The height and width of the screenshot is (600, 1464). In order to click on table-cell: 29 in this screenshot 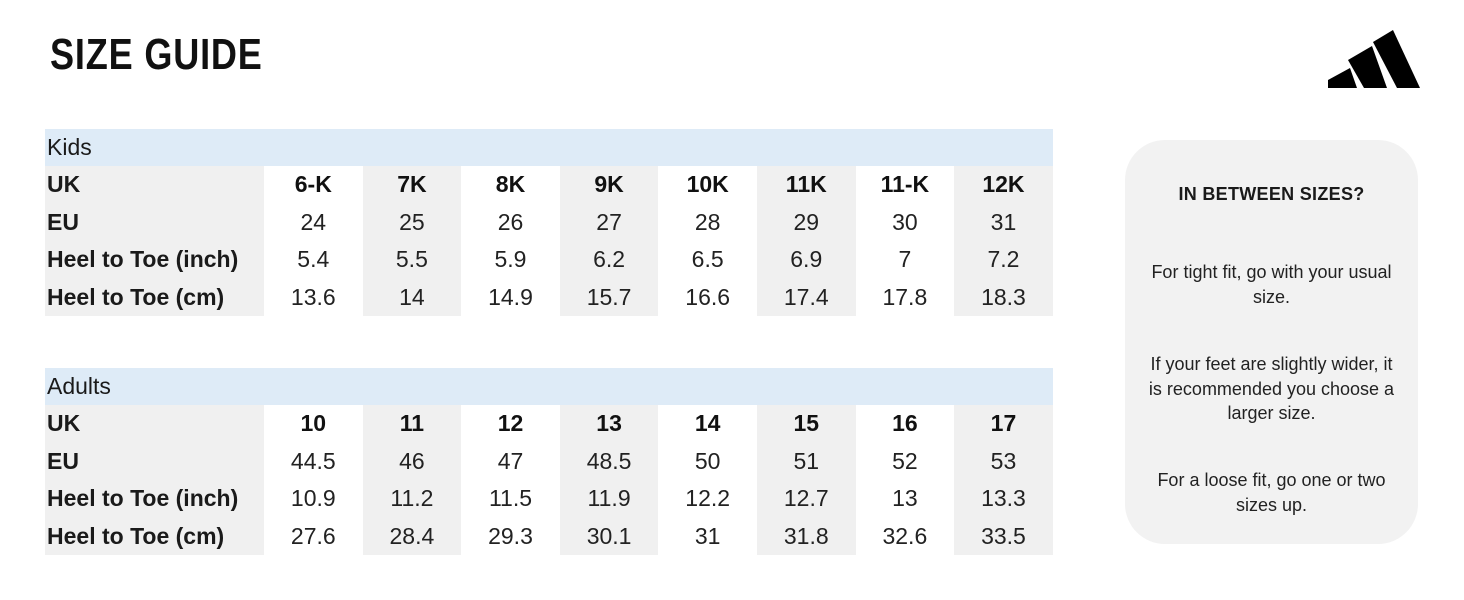, I will do `click(806, 222)`.